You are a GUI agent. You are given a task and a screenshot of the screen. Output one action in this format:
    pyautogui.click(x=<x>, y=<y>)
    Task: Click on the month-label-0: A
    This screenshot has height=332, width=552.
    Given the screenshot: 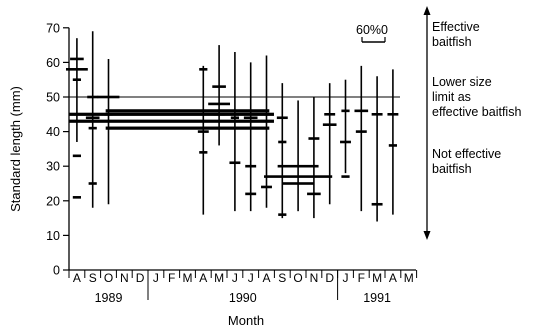 What is the action you would take?
    pyautogui.click(x=77, y=278)
    